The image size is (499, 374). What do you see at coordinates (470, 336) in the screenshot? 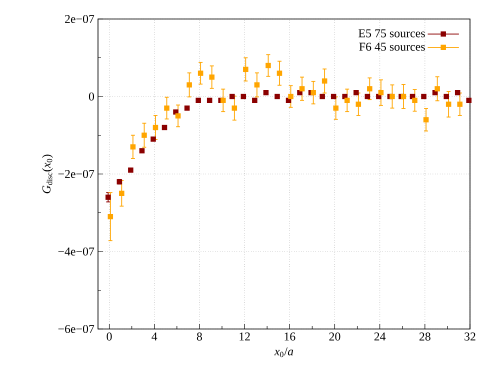
I see `x-tick-label: 32` at bounding box center [470, 336].